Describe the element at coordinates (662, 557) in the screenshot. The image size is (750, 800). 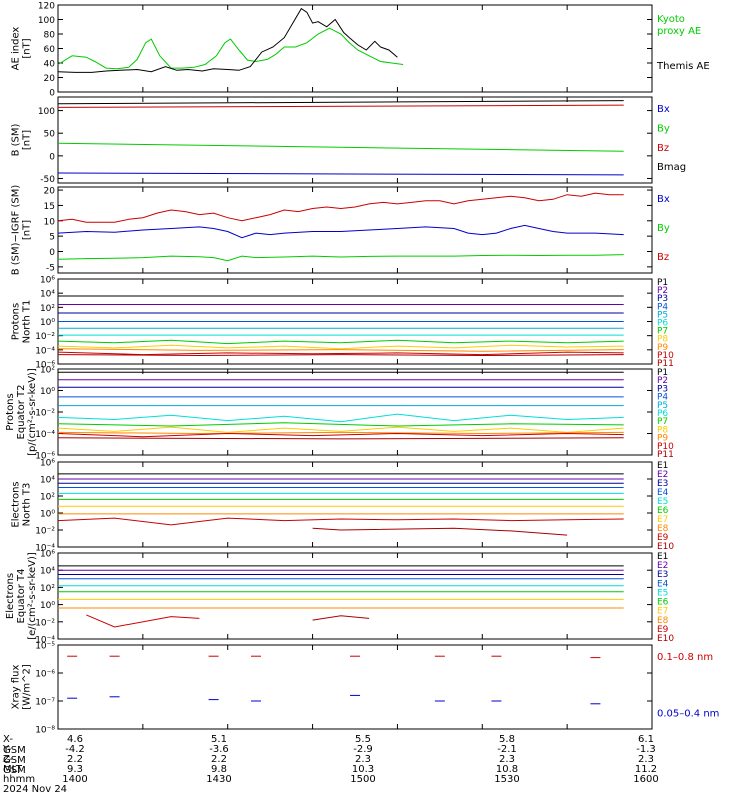
I see `legend-label: E1` at that location.